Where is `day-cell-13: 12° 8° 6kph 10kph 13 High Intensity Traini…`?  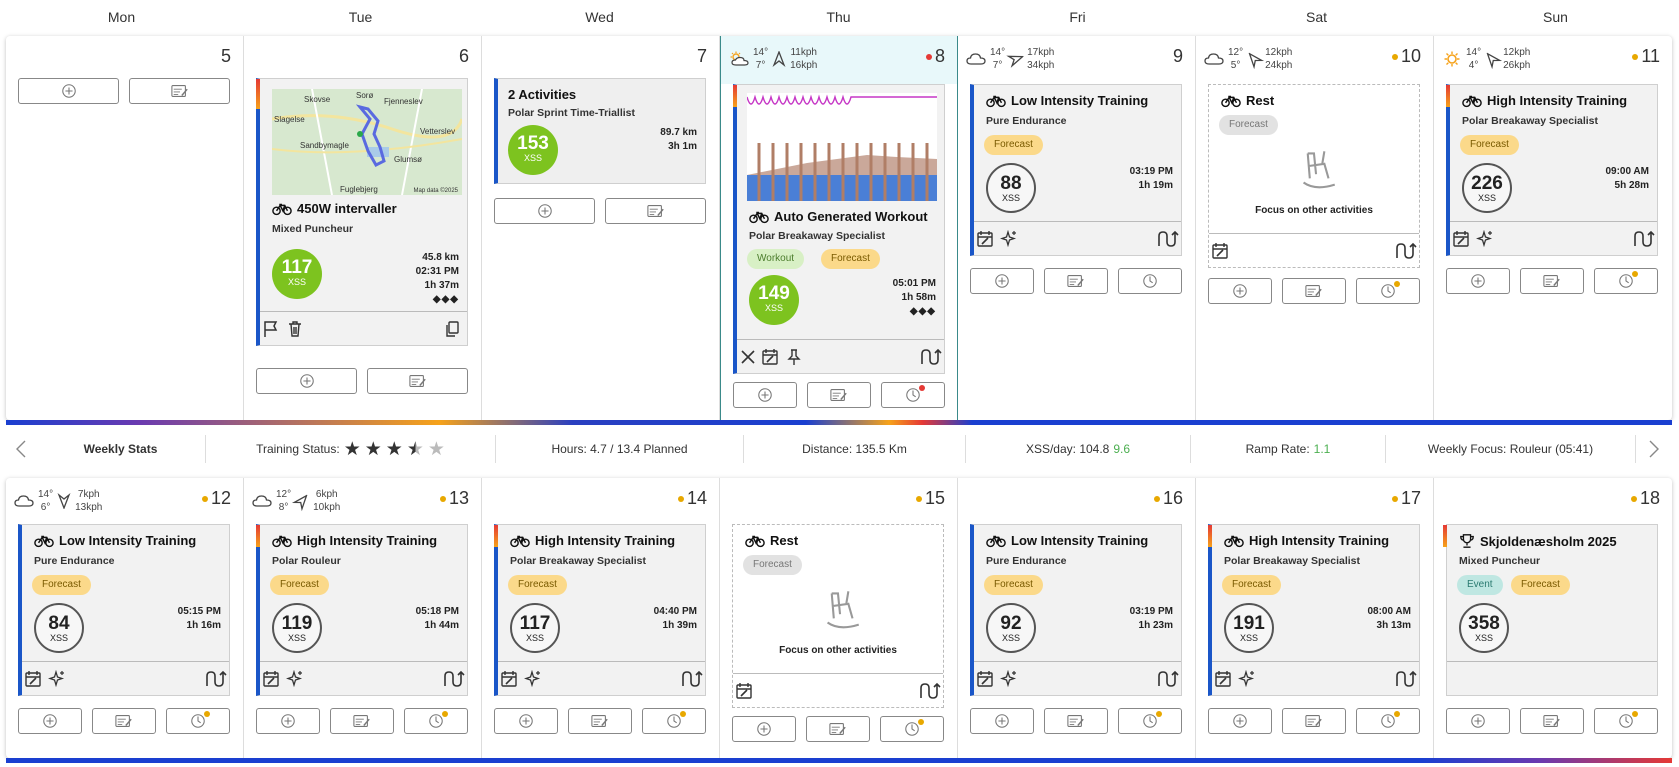
day-cell-13: 12° 8° 6kph 10kph 13 High Intensity Traini… is located at coordinates (363, 618).